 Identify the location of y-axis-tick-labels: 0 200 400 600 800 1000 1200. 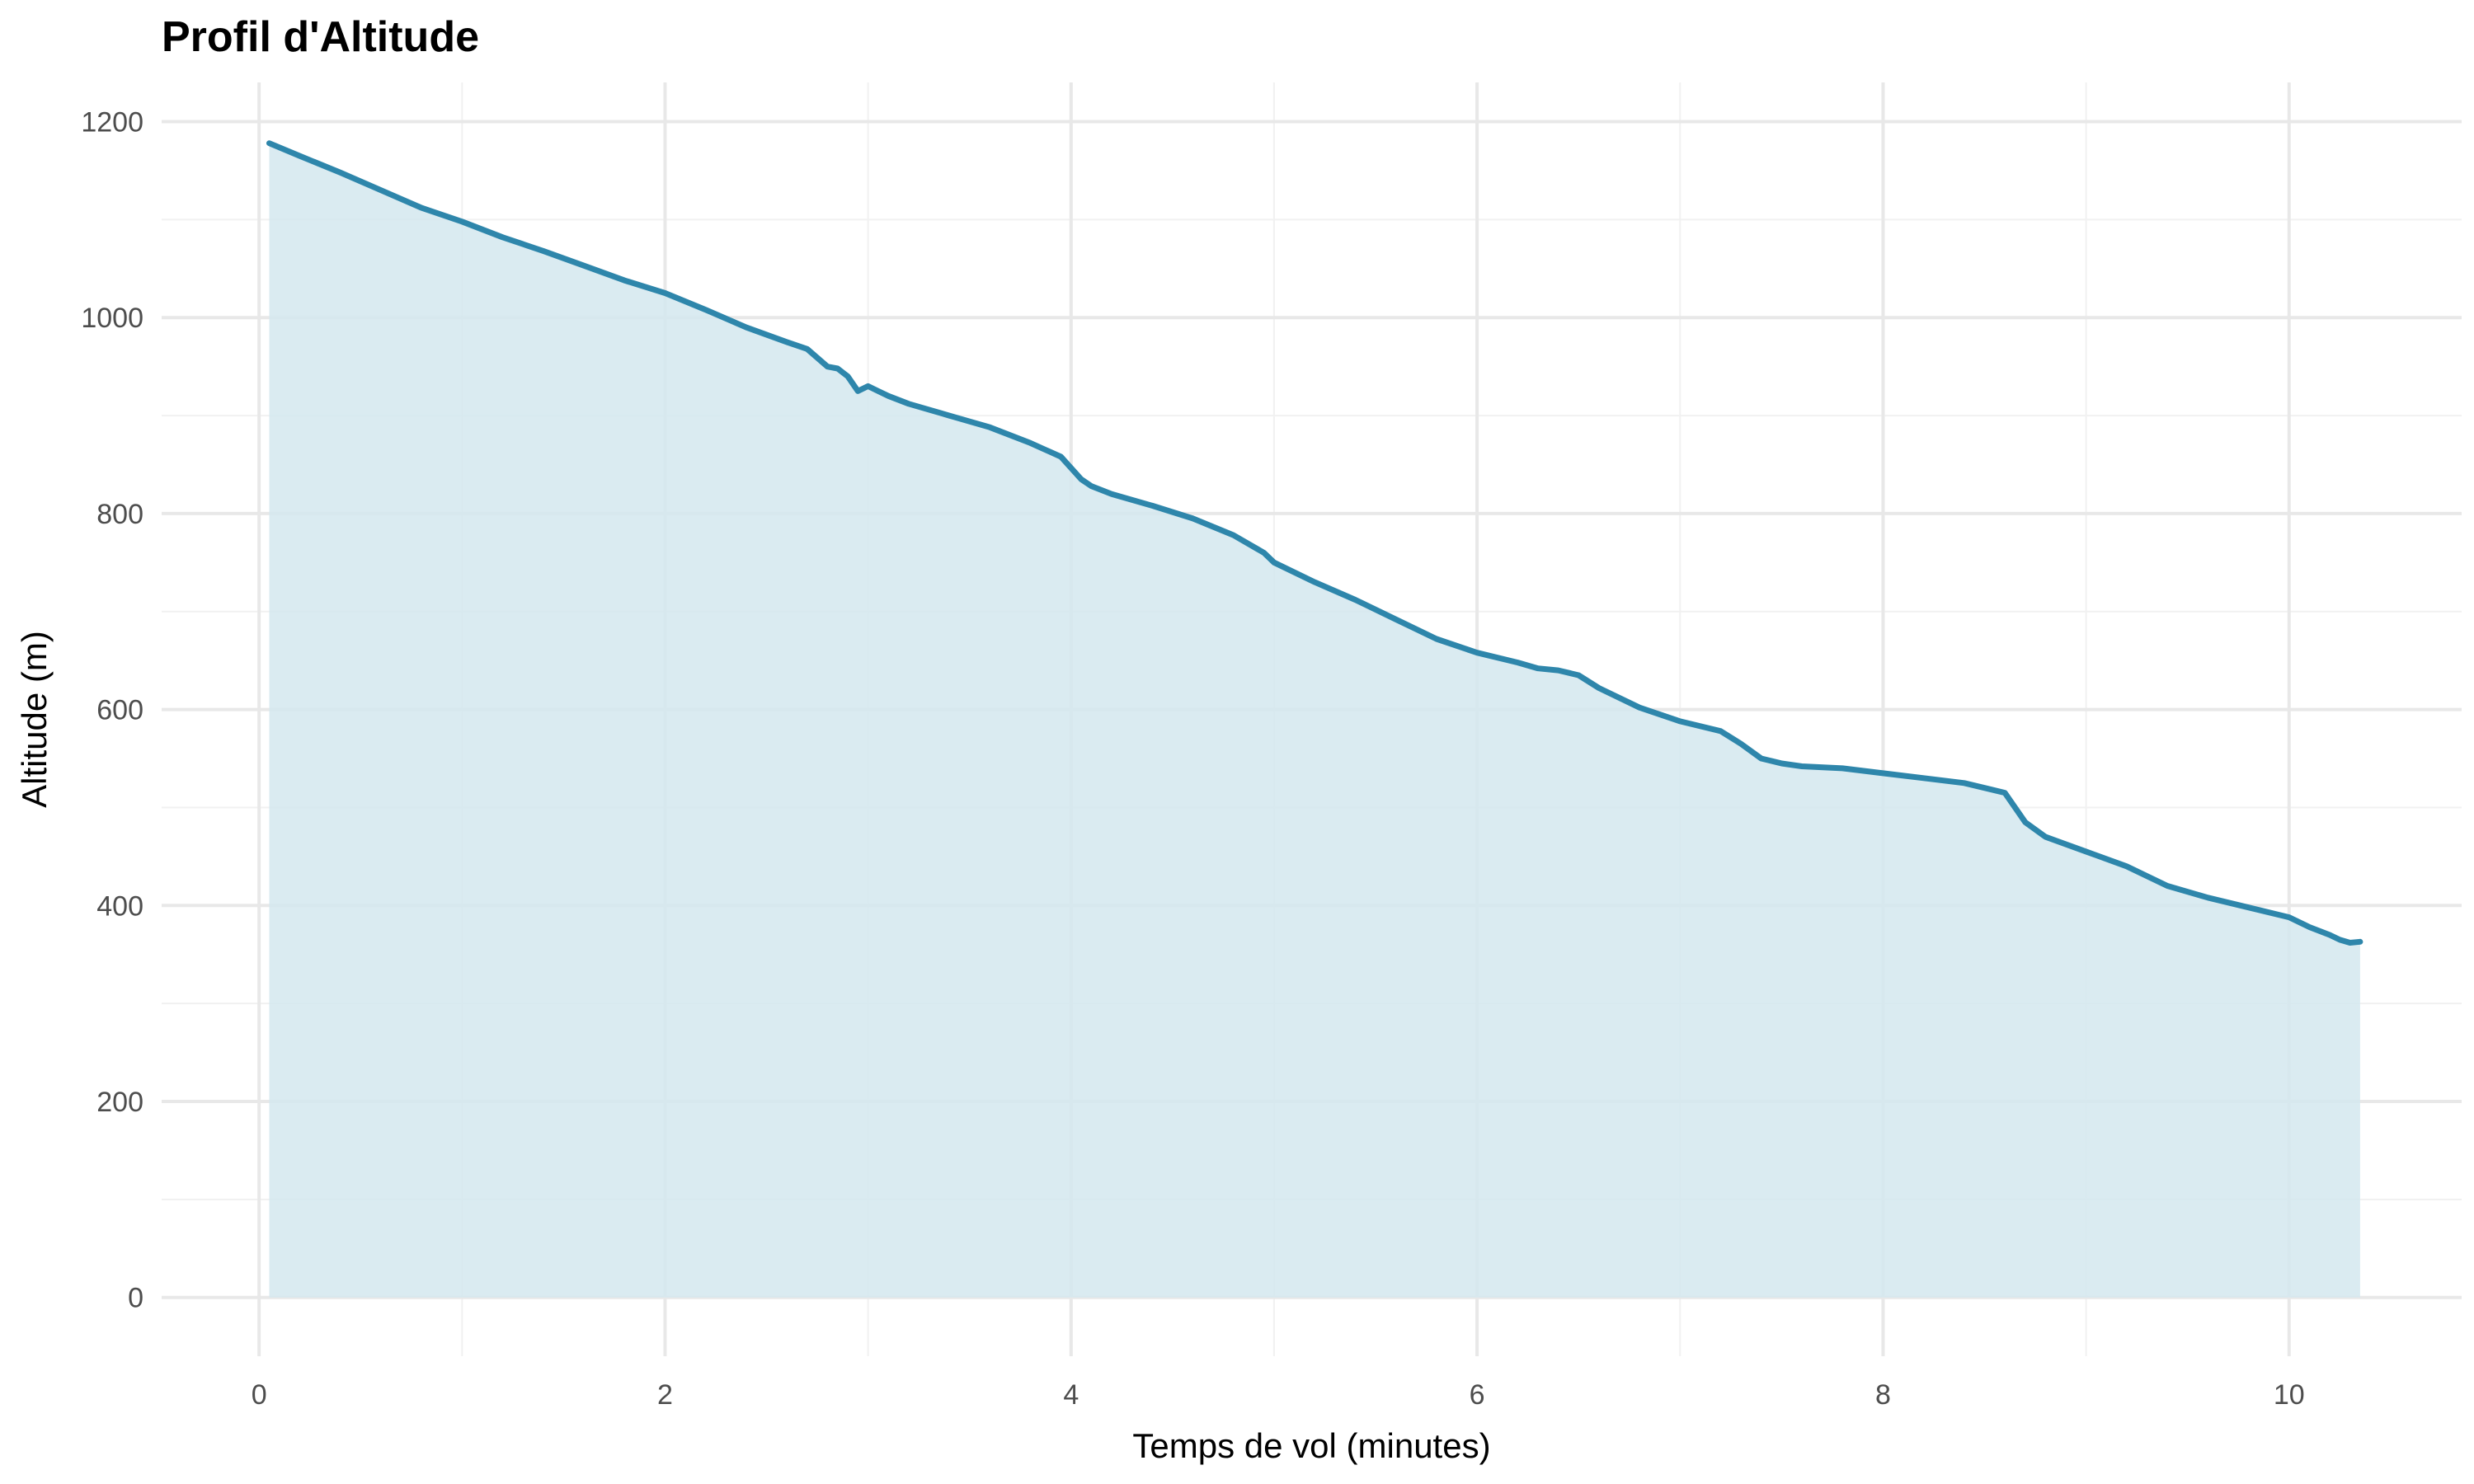
(112, 710).